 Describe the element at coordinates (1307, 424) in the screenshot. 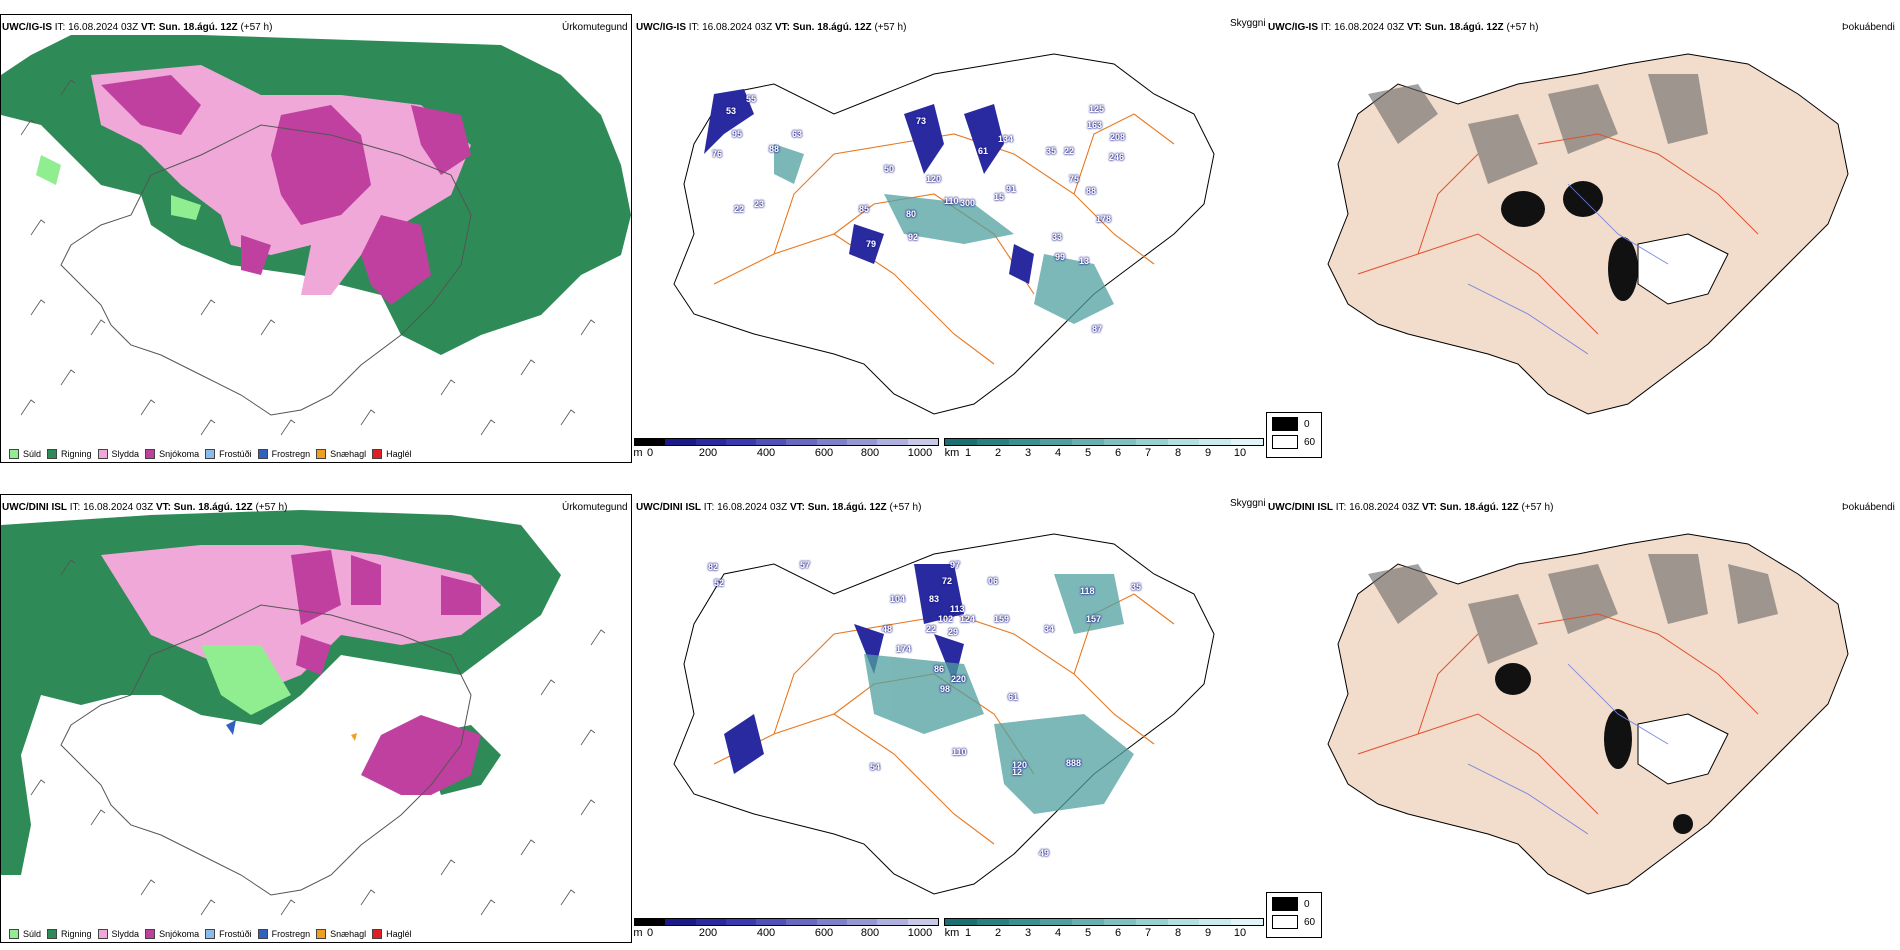

I see `fog-legend-label: 0` at that location.